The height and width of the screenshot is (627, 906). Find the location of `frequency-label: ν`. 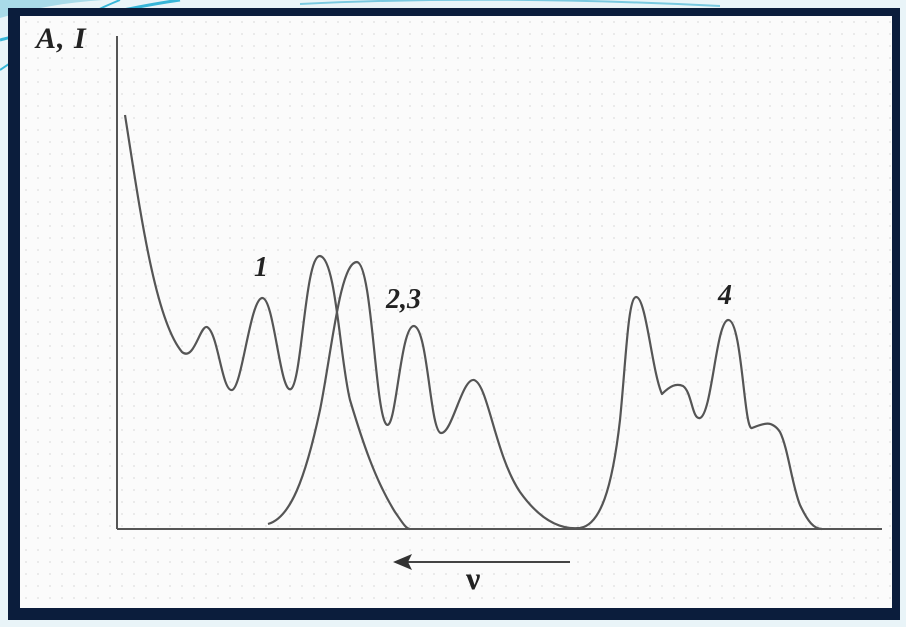

frequency-label: ν is located at coordinates (473, 578).